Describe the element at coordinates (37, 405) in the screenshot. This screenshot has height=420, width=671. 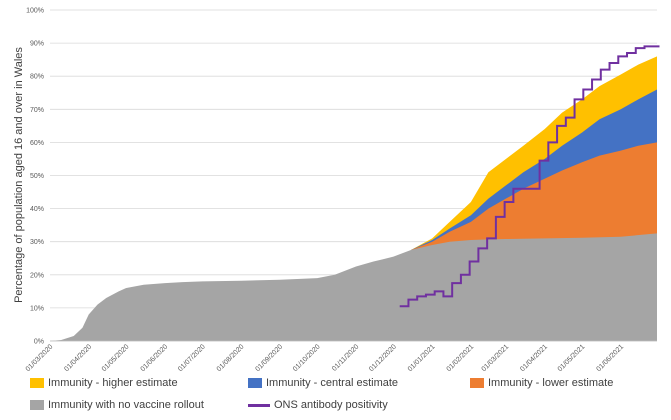
I see `legend-swatch-no-vaccine` at that location.